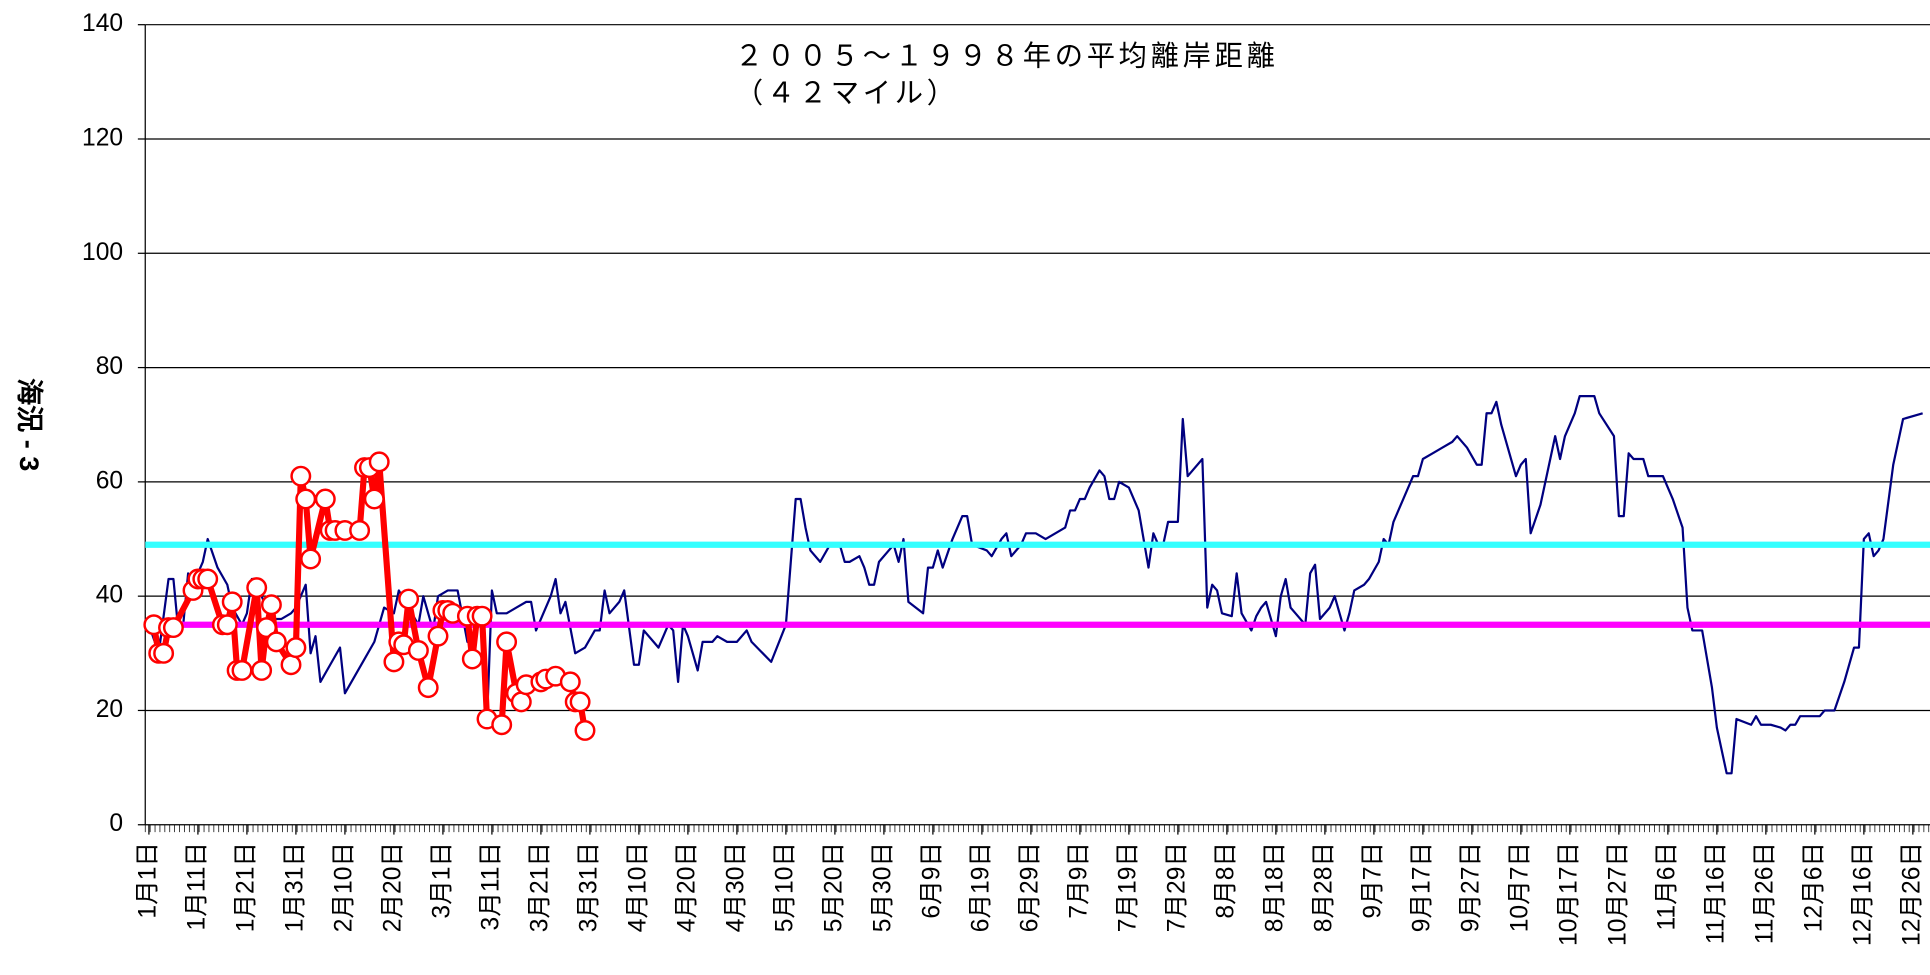 The height and width of the screenshot is (975, 1930). Describe the element at coordinates (102, 252) in the screenshot. I see `y-tick-label: 100` at that location.